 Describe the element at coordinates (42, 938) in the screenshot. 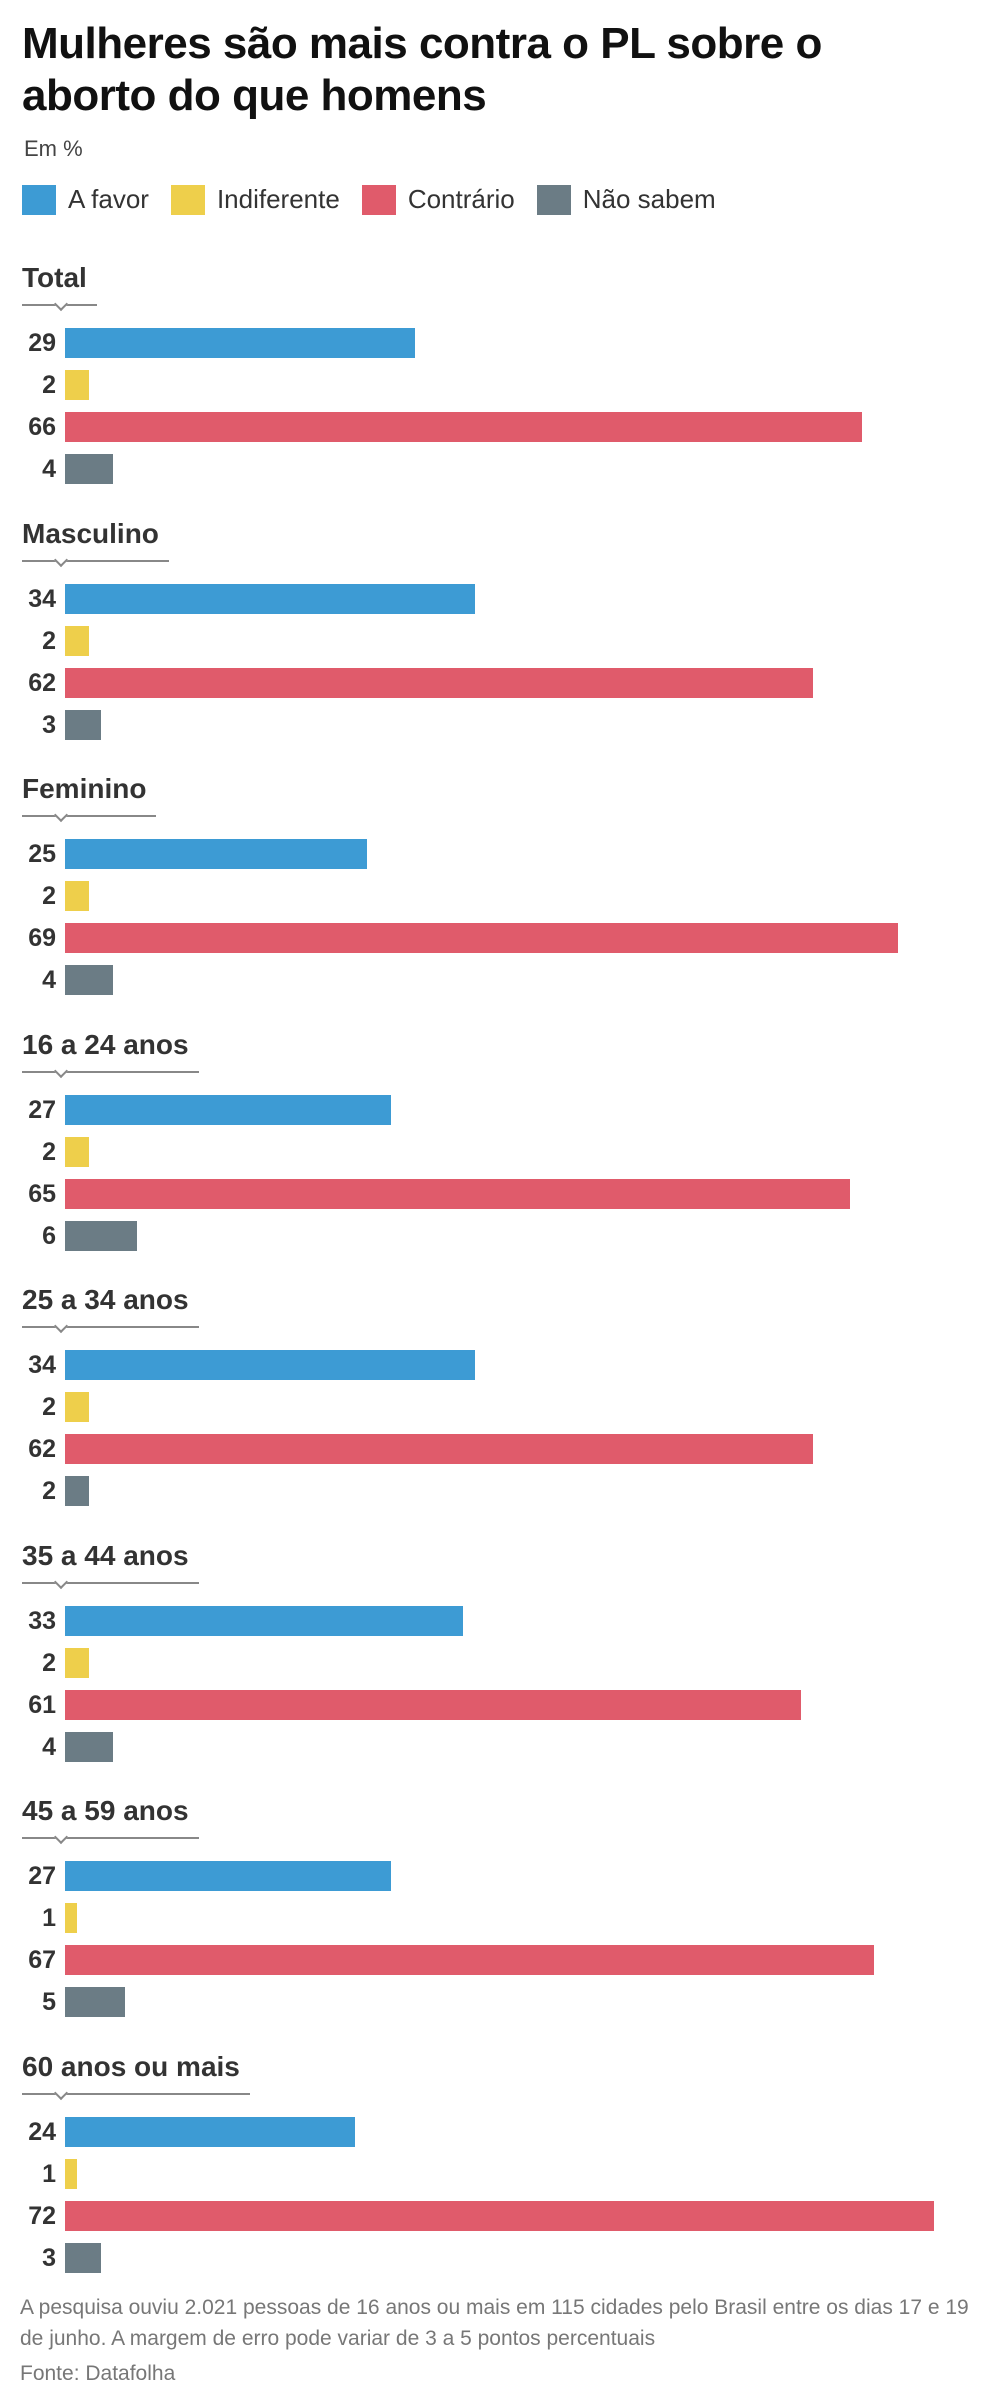

I see `value-label: 69` at that location.